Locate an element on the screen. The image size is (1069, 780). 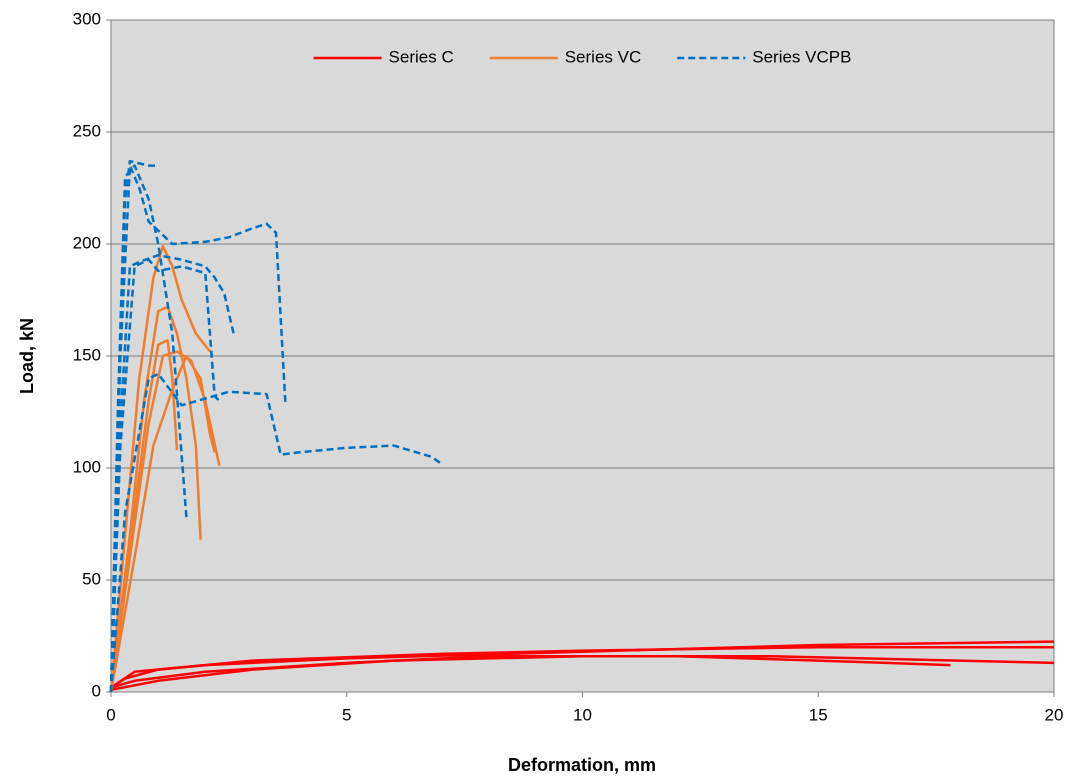
x-tick-label: 15 is located at coordinates (818, 714).